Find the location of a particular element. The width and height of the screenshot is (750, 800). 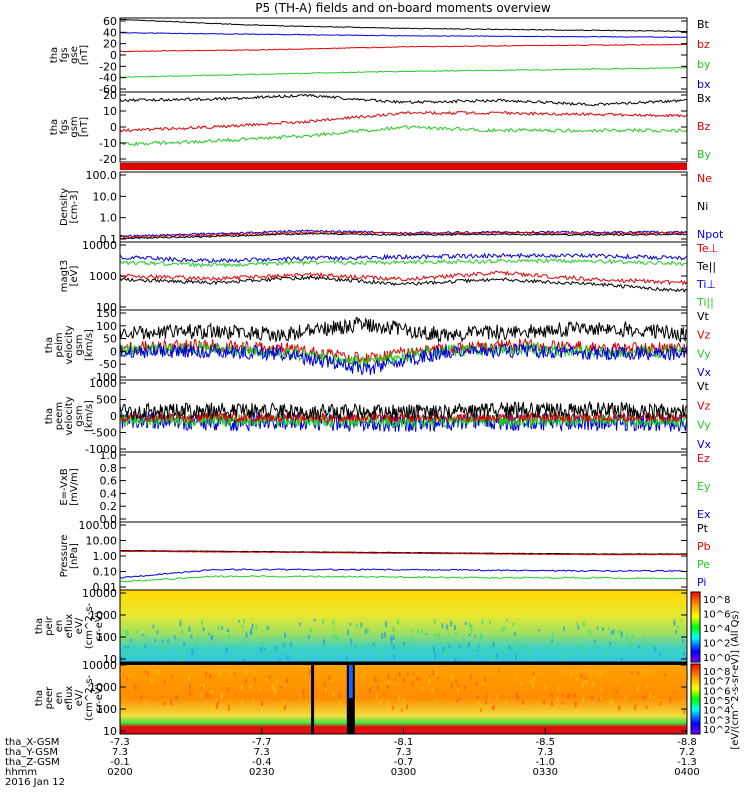

panel-frame is located at coordinates (403, 487).